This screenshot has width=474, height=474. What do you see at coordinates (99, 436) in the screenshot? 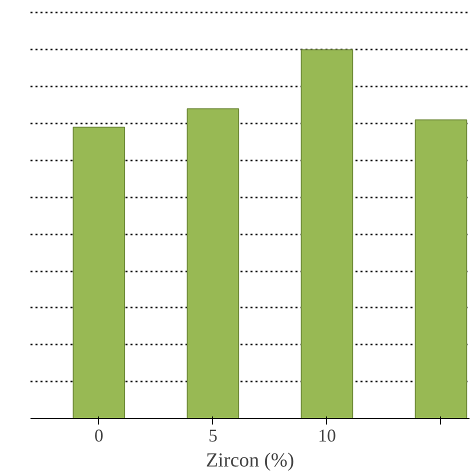
I see `x-tick-label: 0` at bounding box center [99, 436].